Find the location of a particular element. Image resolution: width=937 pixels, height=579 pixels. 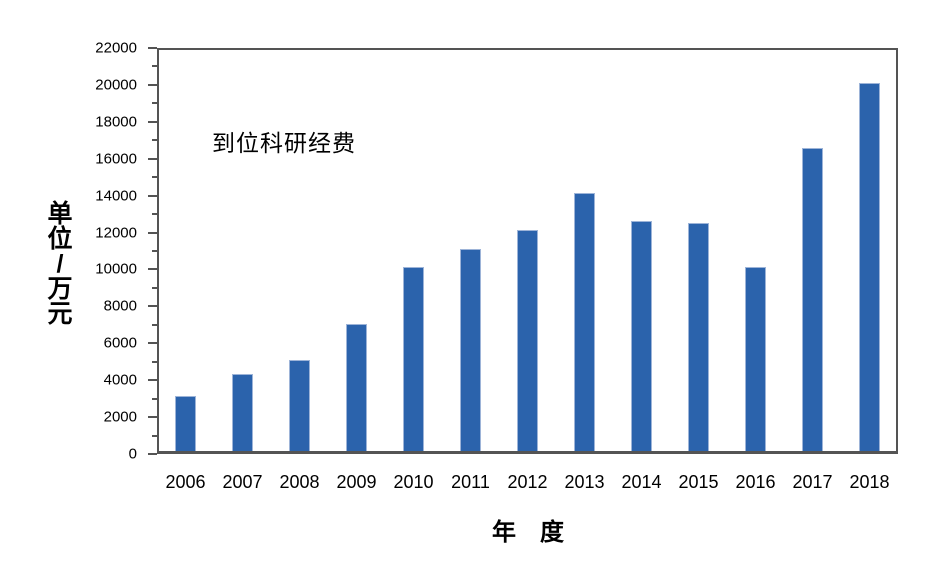

y-tick-label: 6000 is located at coordinates (120, 343).